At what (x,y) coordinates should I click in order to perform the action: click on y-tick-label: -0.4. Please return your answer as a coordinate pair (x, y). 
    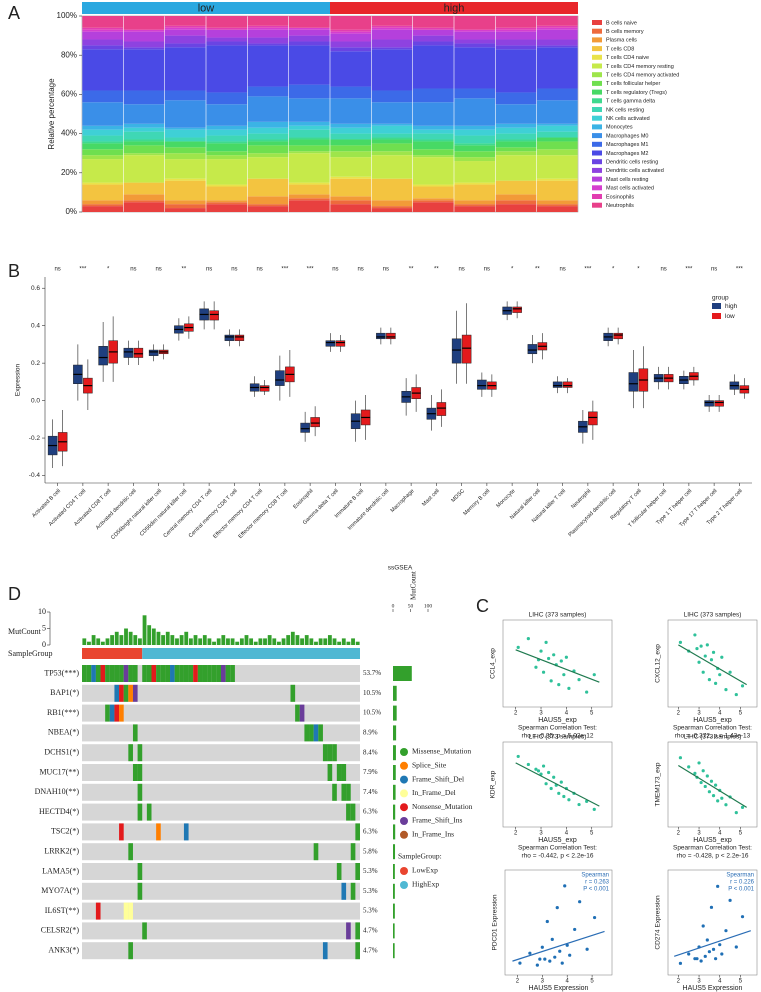
    Looking at the image, I should click on (35, 475).